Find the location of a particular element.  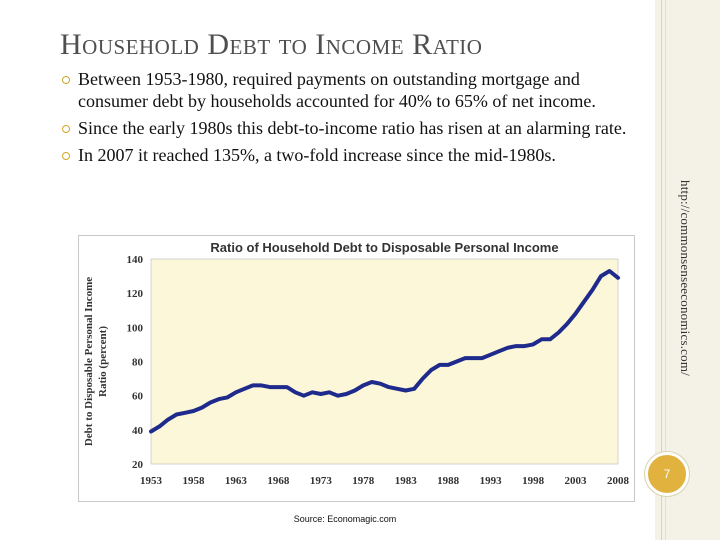

x-tick-label: 1978 is located at coordinates (363, 481).